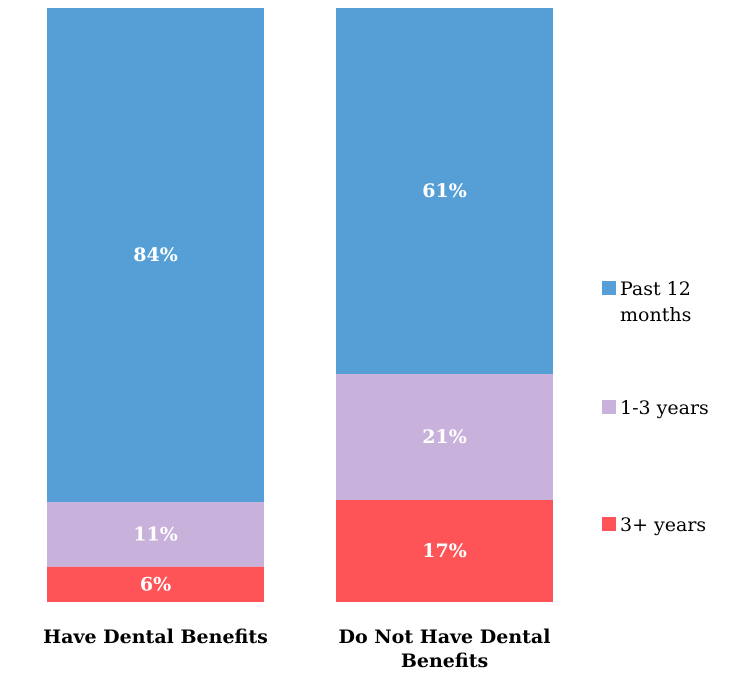 The height and width of the screenshot is (675, 749). What do you see at coordinates (655, 302) in the screenshot?
I see `legend-label: Past 12 months` at bounding box center [655, 302].